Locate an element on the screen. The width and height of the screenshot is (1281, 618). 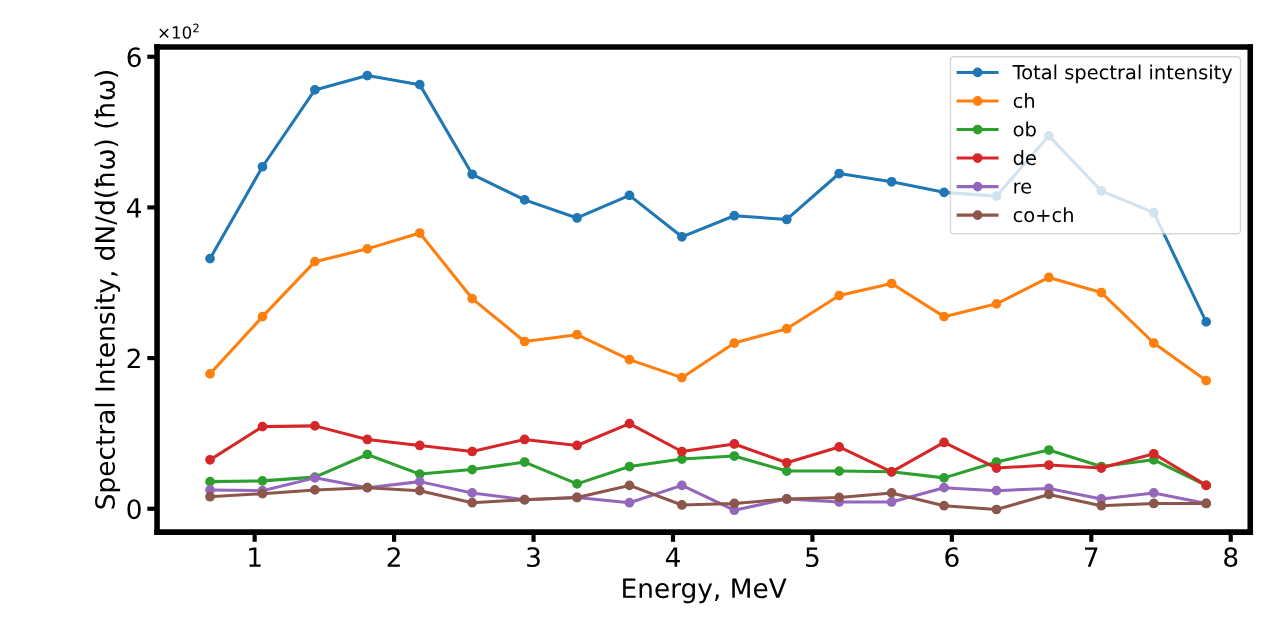
text: ×10$^{2}$ is located at coordinates (179, 31).